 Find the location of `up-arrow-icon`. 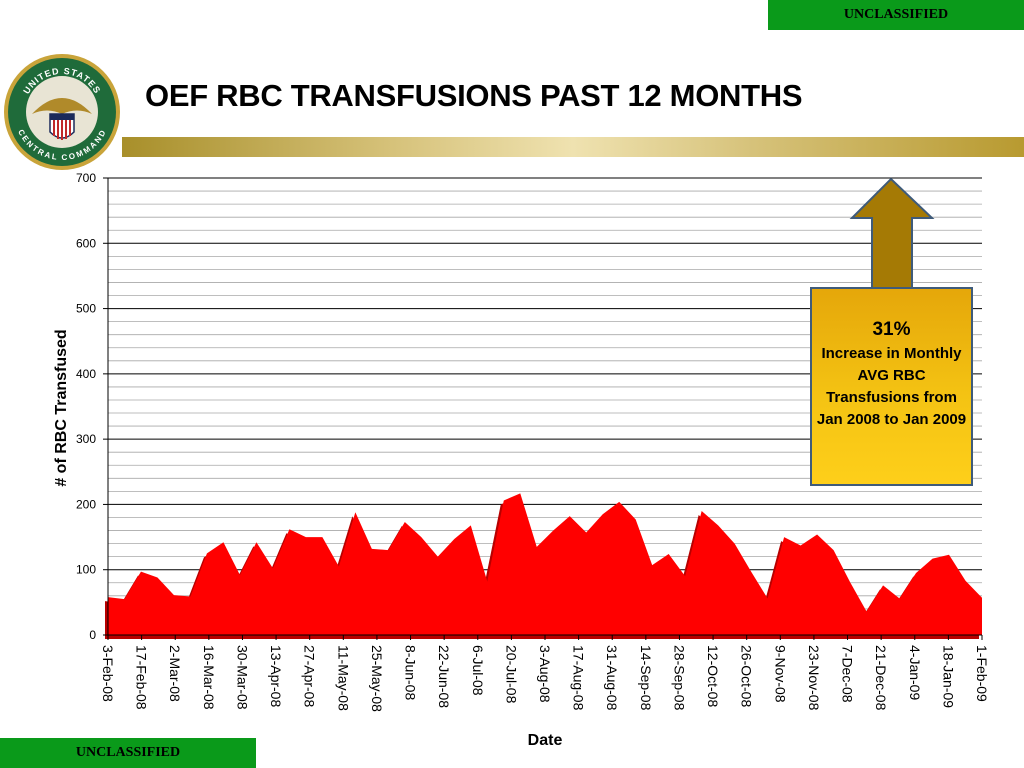

up-arrow-icon is located at coordinates (892, 233).